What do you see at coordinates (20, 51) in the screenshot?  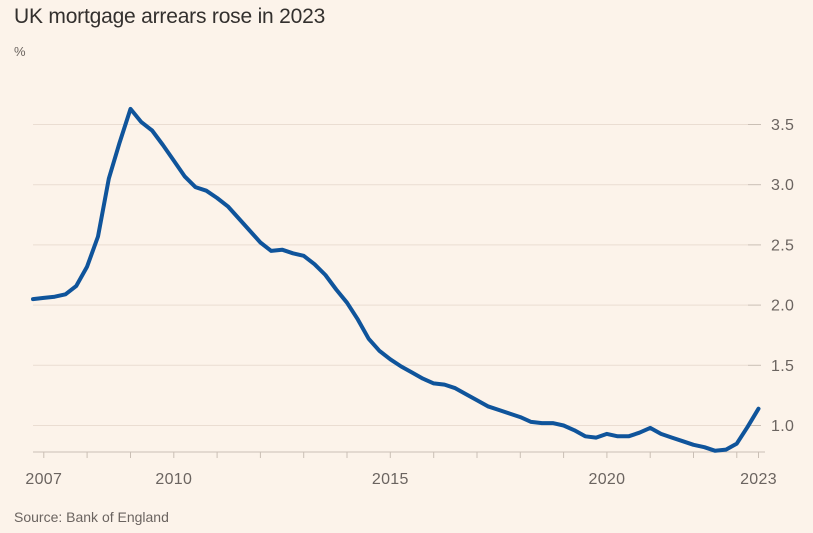 I see `y-axis-unit-label: %` at bounding box center [20, 51].